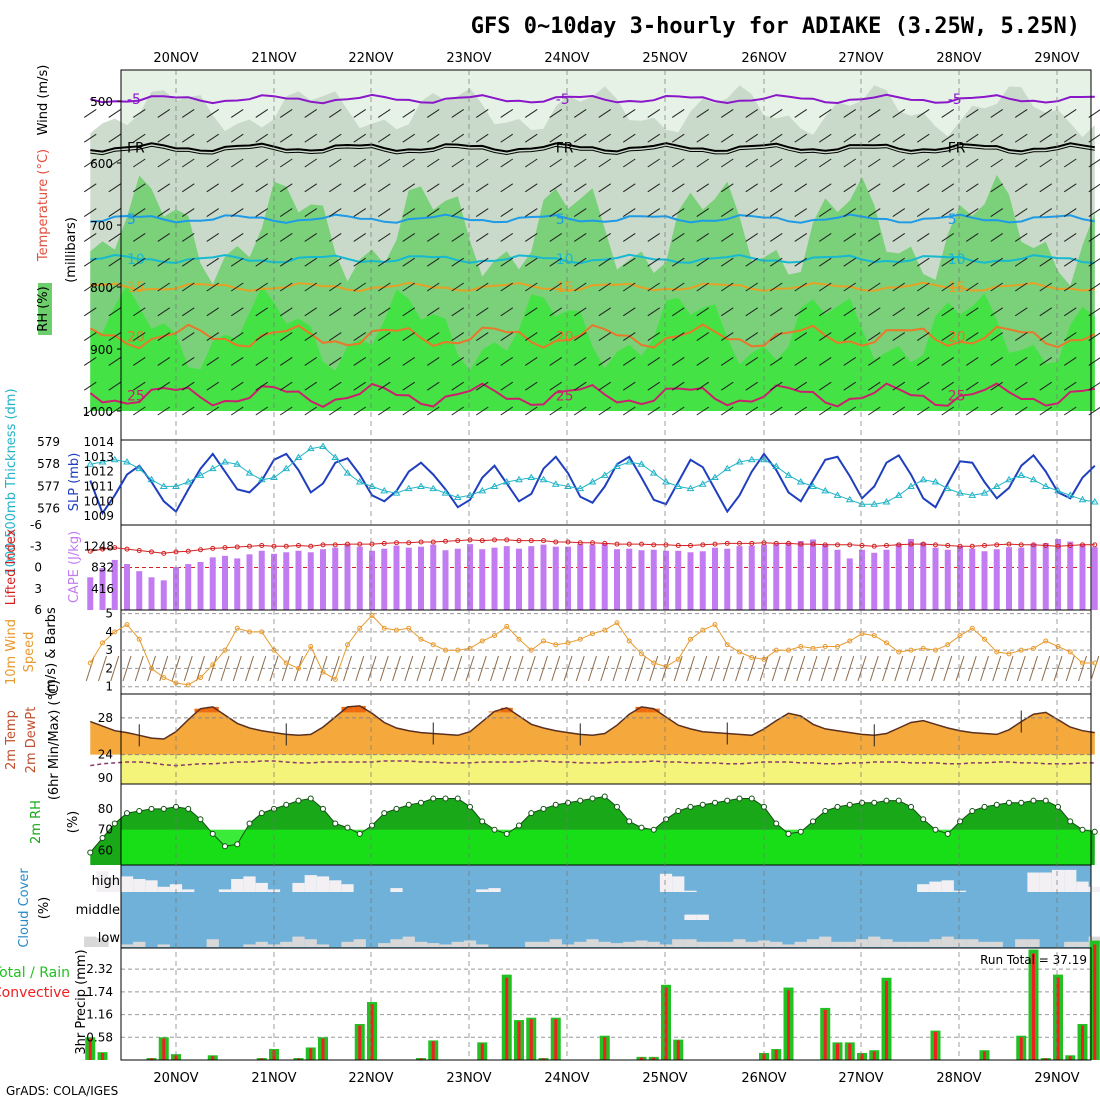 This screenshot has height=1100, width=1100. Describe the element at coordinates (1056, 58) in the screenshot. I see `top-date-label: 29NOV` at that location.